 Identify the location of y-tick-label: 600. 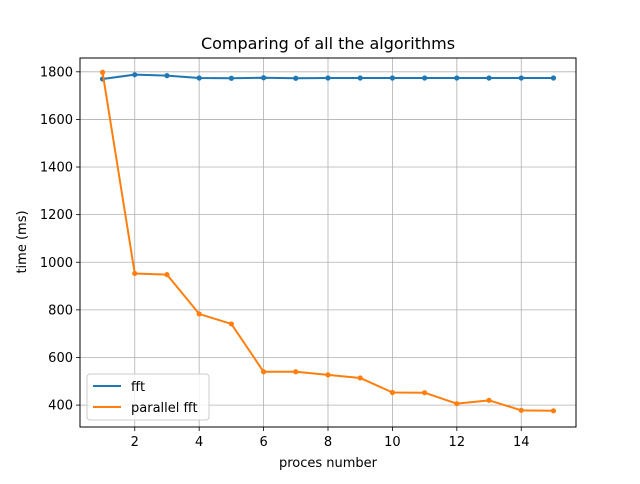
(60, 358).